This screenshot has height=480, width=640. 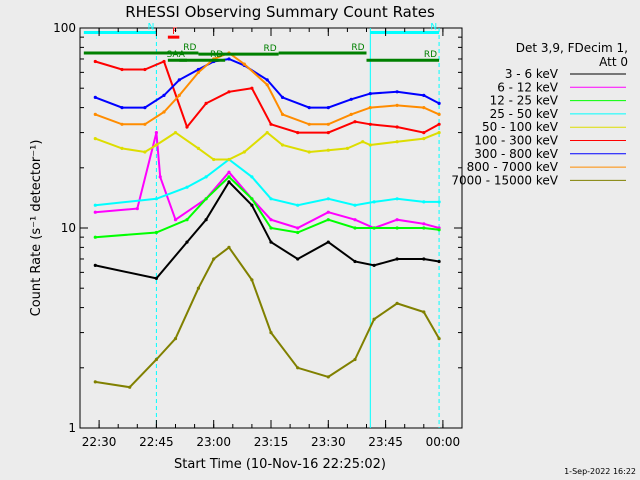 What do you see at coordinates (524, 114) in the screenshot?
I see `legend-label-25-50-kev: 25 - 50 keV` at bounding box center [524, 114].